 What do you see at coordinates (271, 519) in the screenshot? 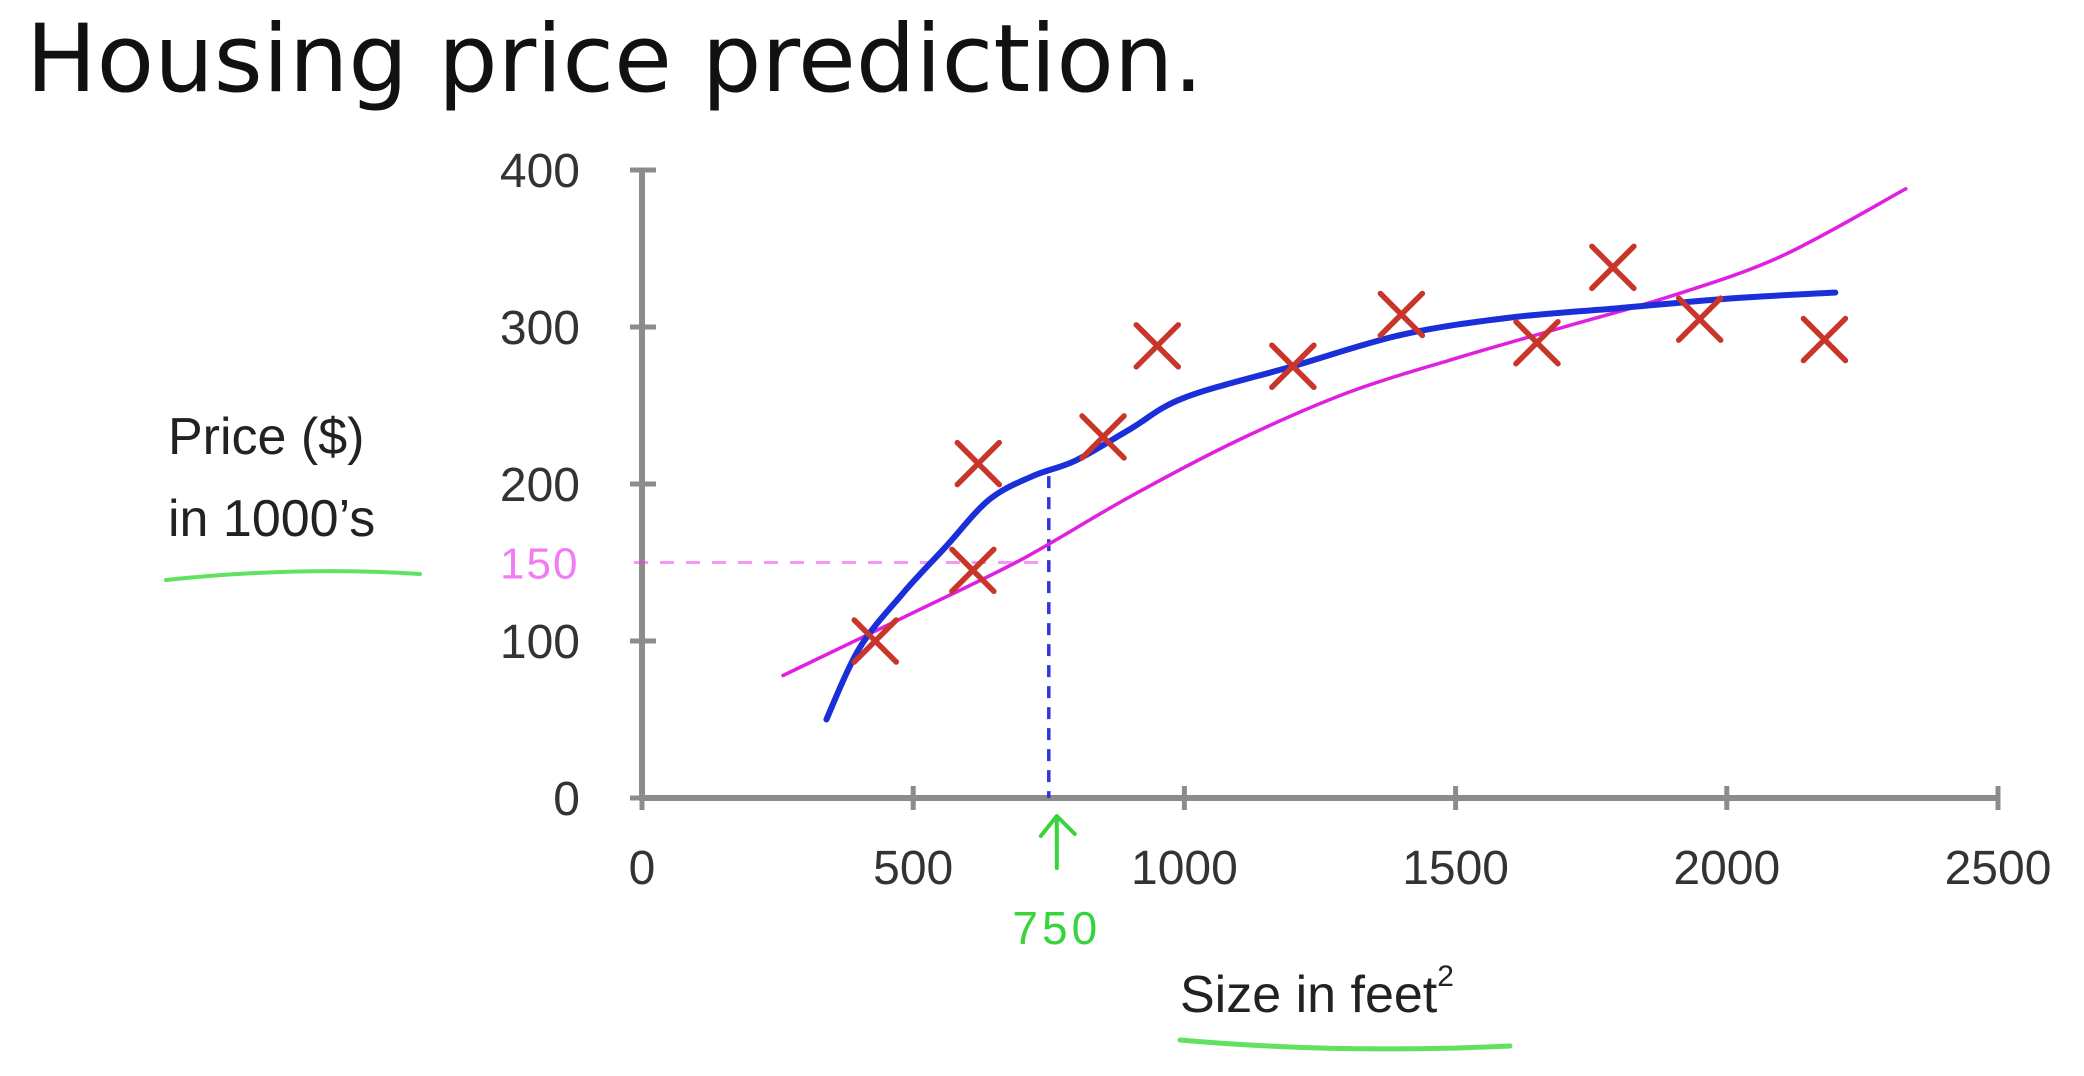
I see `y-axis-label-line-2: in 1000’s` at bounding box center [271, 519].